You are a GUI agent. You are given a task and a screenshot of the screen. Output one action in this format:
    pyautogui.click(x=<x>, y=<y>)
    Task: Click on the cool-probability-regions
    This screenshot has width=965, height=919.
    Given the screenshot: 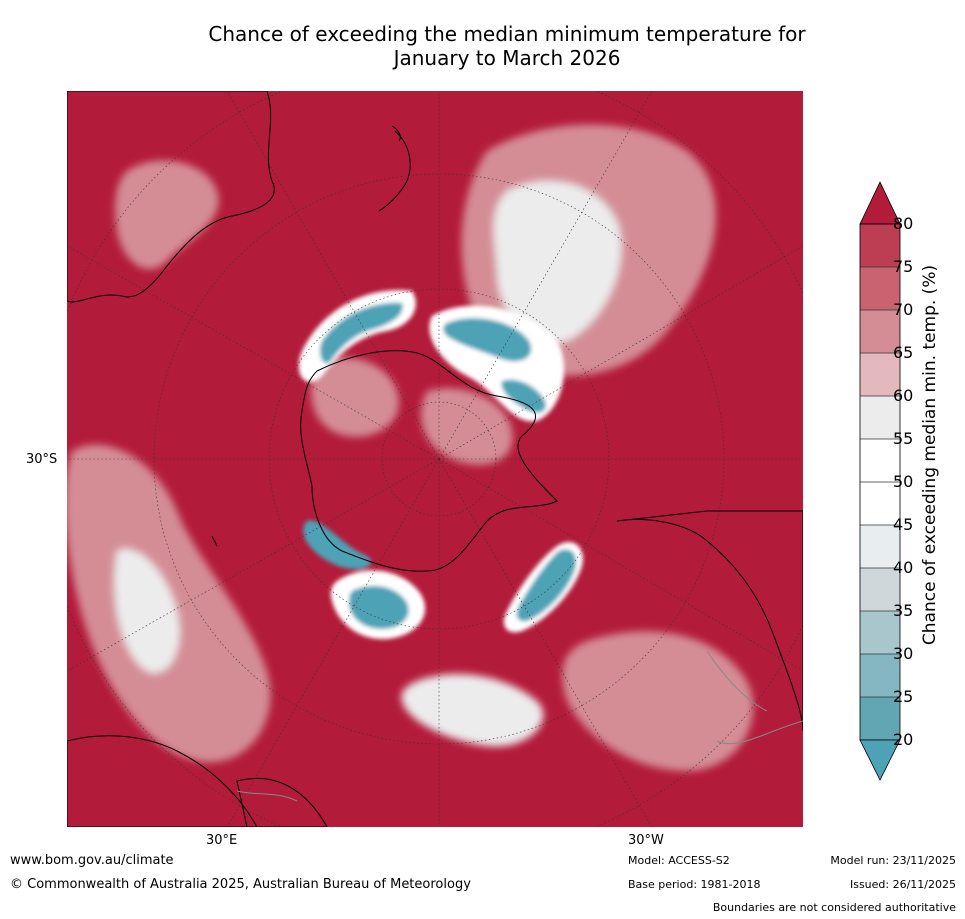 What is the action you would take?
    pyautogui.click(x=440, y=465)
    